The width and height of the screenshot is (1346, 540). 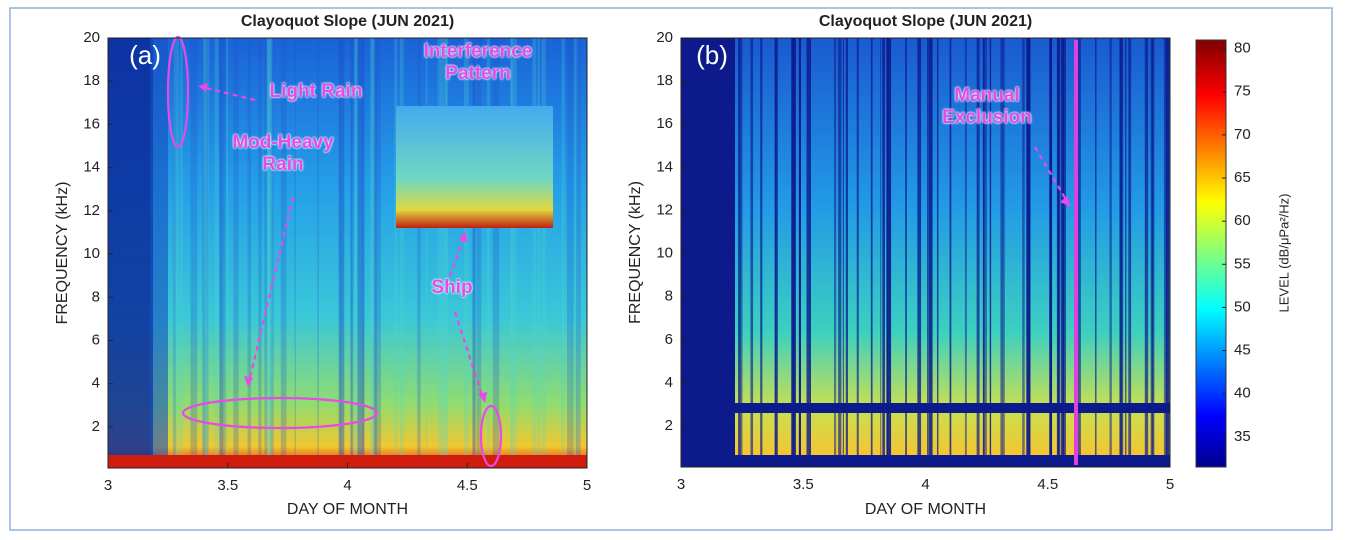 I want to click on annotation: Light Rain, so click(x=316, y=91).